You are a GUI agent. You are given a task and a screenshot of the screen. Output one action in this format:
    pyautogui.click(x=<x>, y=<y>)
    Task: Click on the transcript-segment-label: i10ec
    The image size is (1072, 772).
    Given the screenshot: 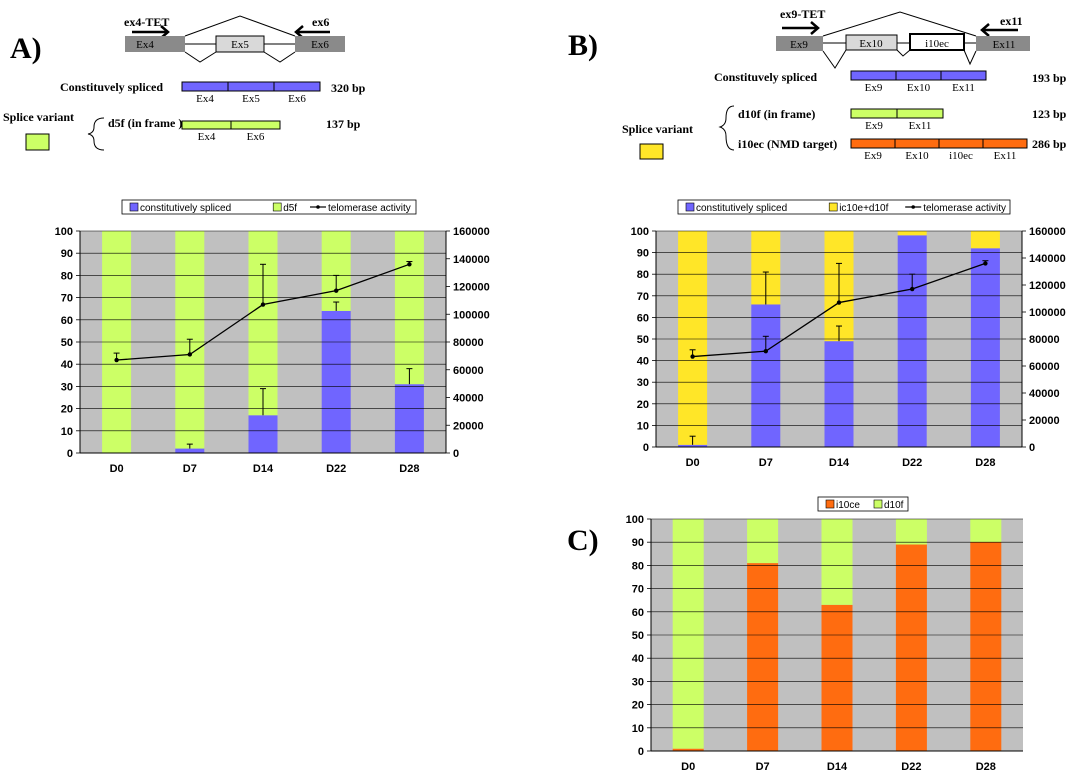 What is the action you would take?
    pyautogui.click(x=961, y=156)
    